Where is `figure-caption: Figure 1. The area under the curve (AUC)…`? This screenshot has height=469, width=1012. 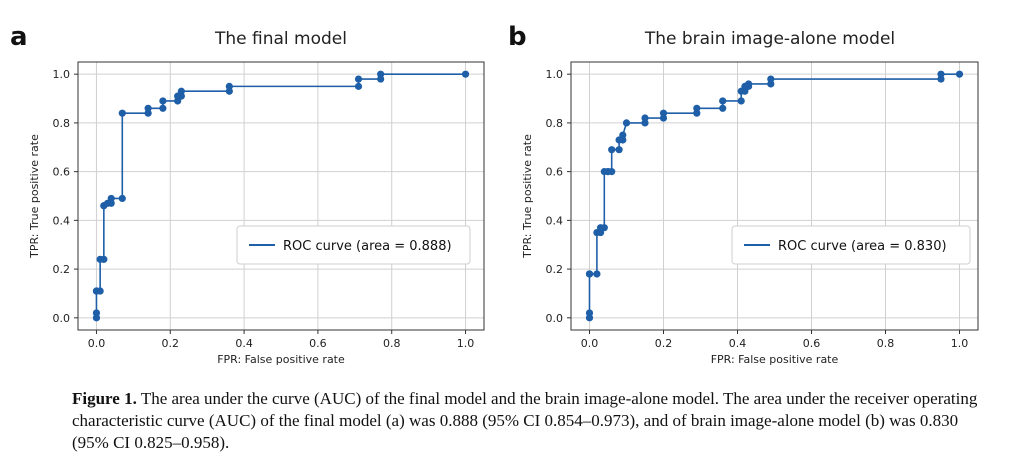
figure-caption: Figure 1. The area under the curve (AUC)… is located at coordinates (532, 421).